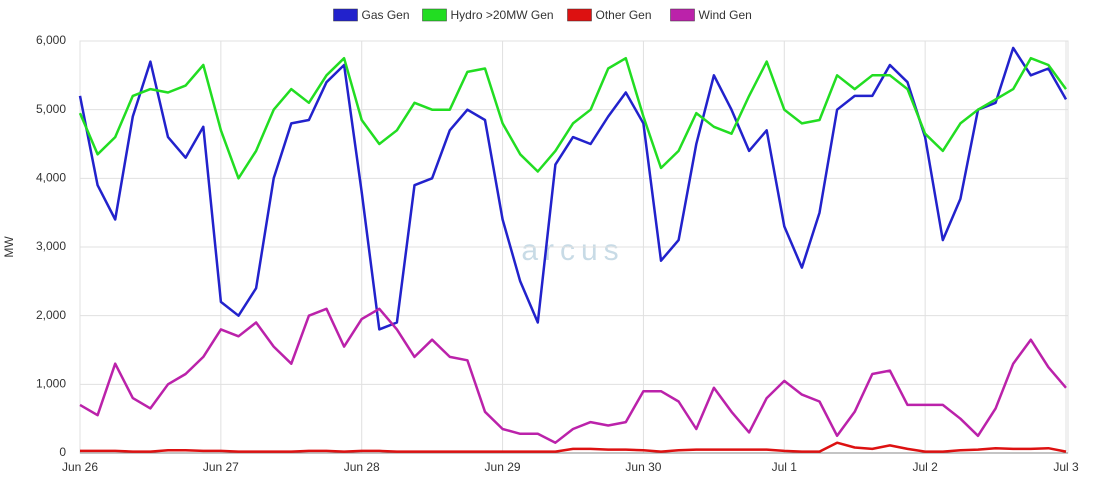  Describe the element at coordinates (785, 467) in the screenshot. I see `x-tick-label: Jul 1` at that location.